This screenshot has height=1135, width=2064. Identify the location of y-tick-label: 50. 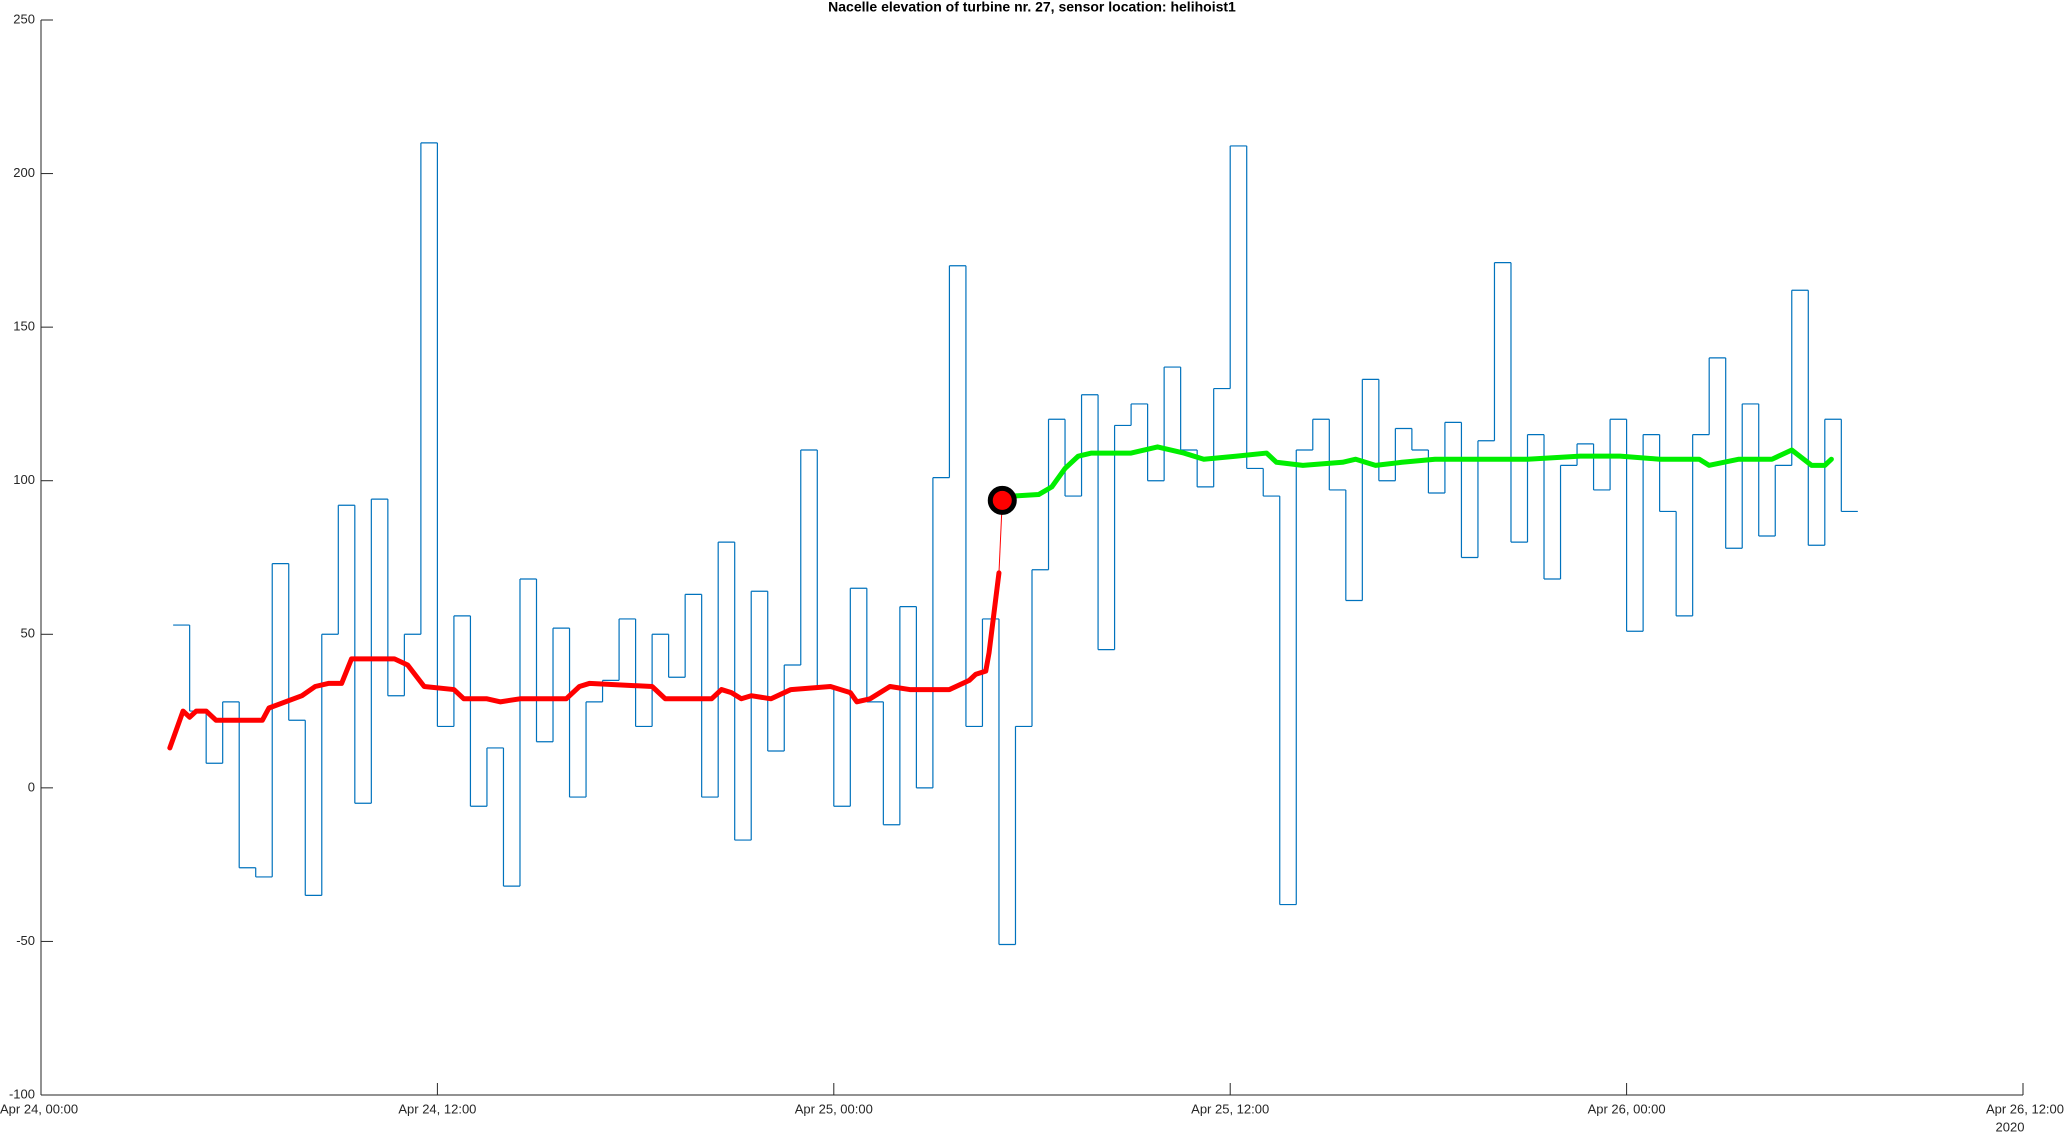
(28, 633).